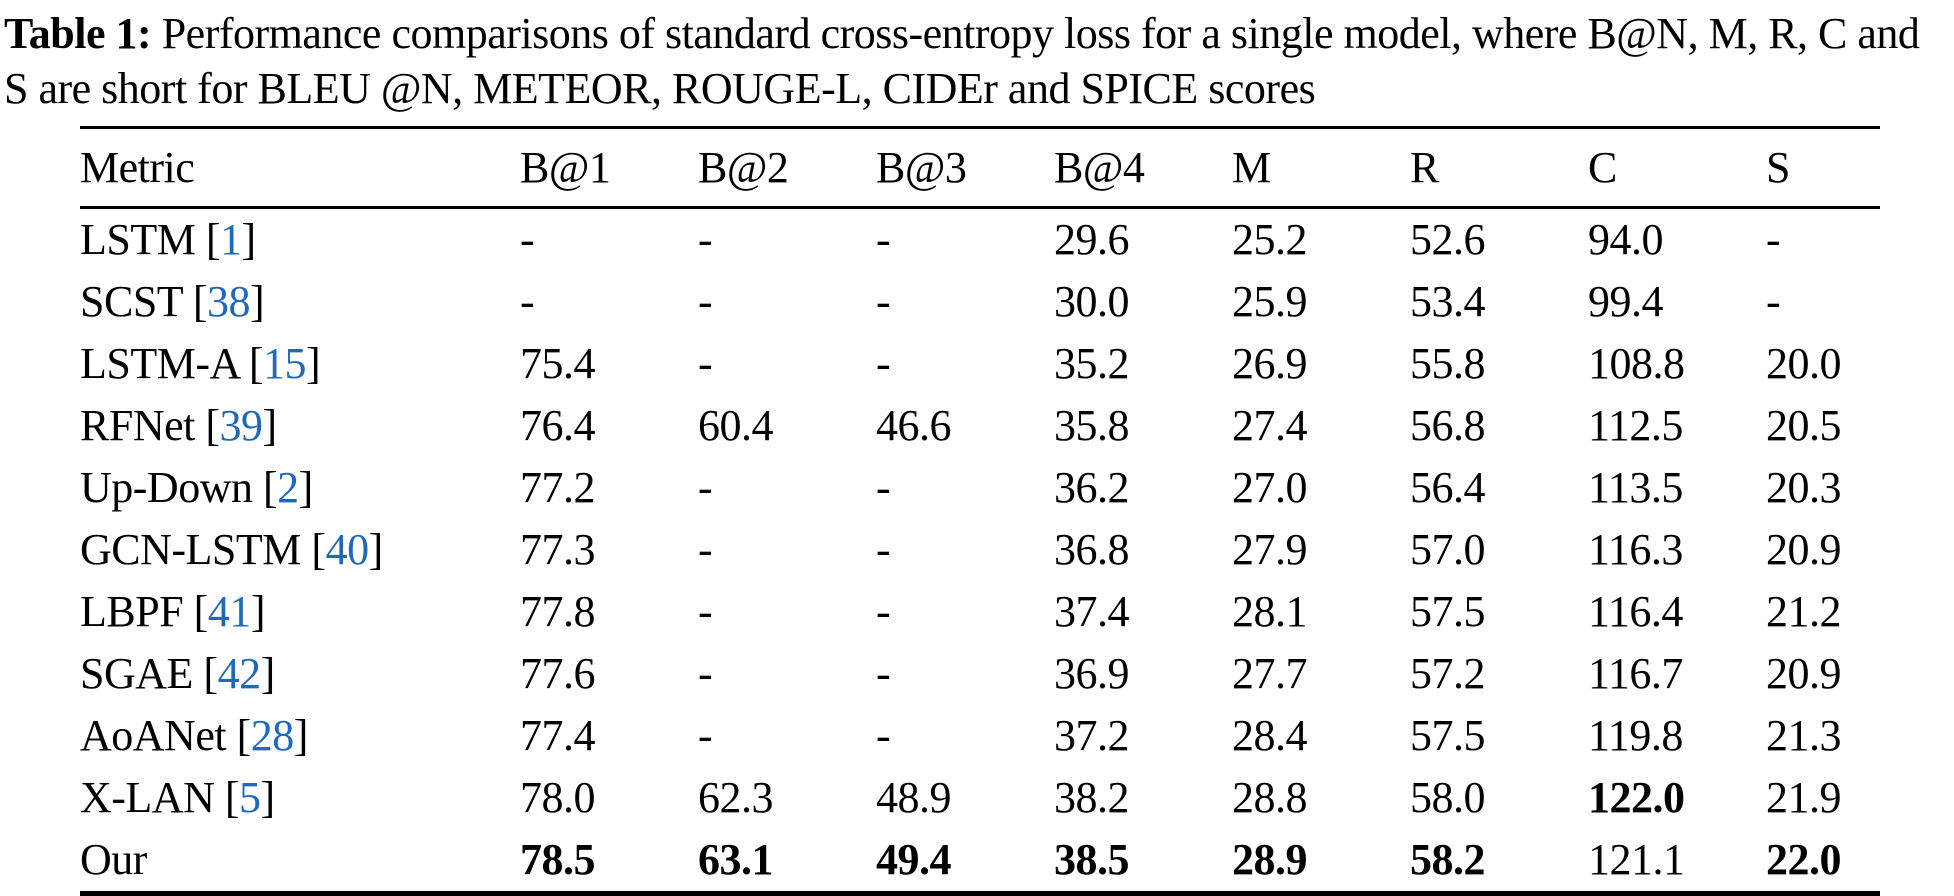 This screenshot has width=1954, height=896. Describe the element at coordinates (1270, 239) in the screenshot. I see `score-cell: 25.2` at that location.